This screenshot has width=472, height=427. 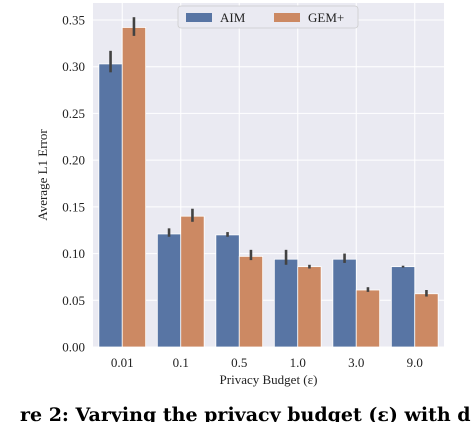 I want to click on bar-gem-1.0, so click(x=309, y=307).